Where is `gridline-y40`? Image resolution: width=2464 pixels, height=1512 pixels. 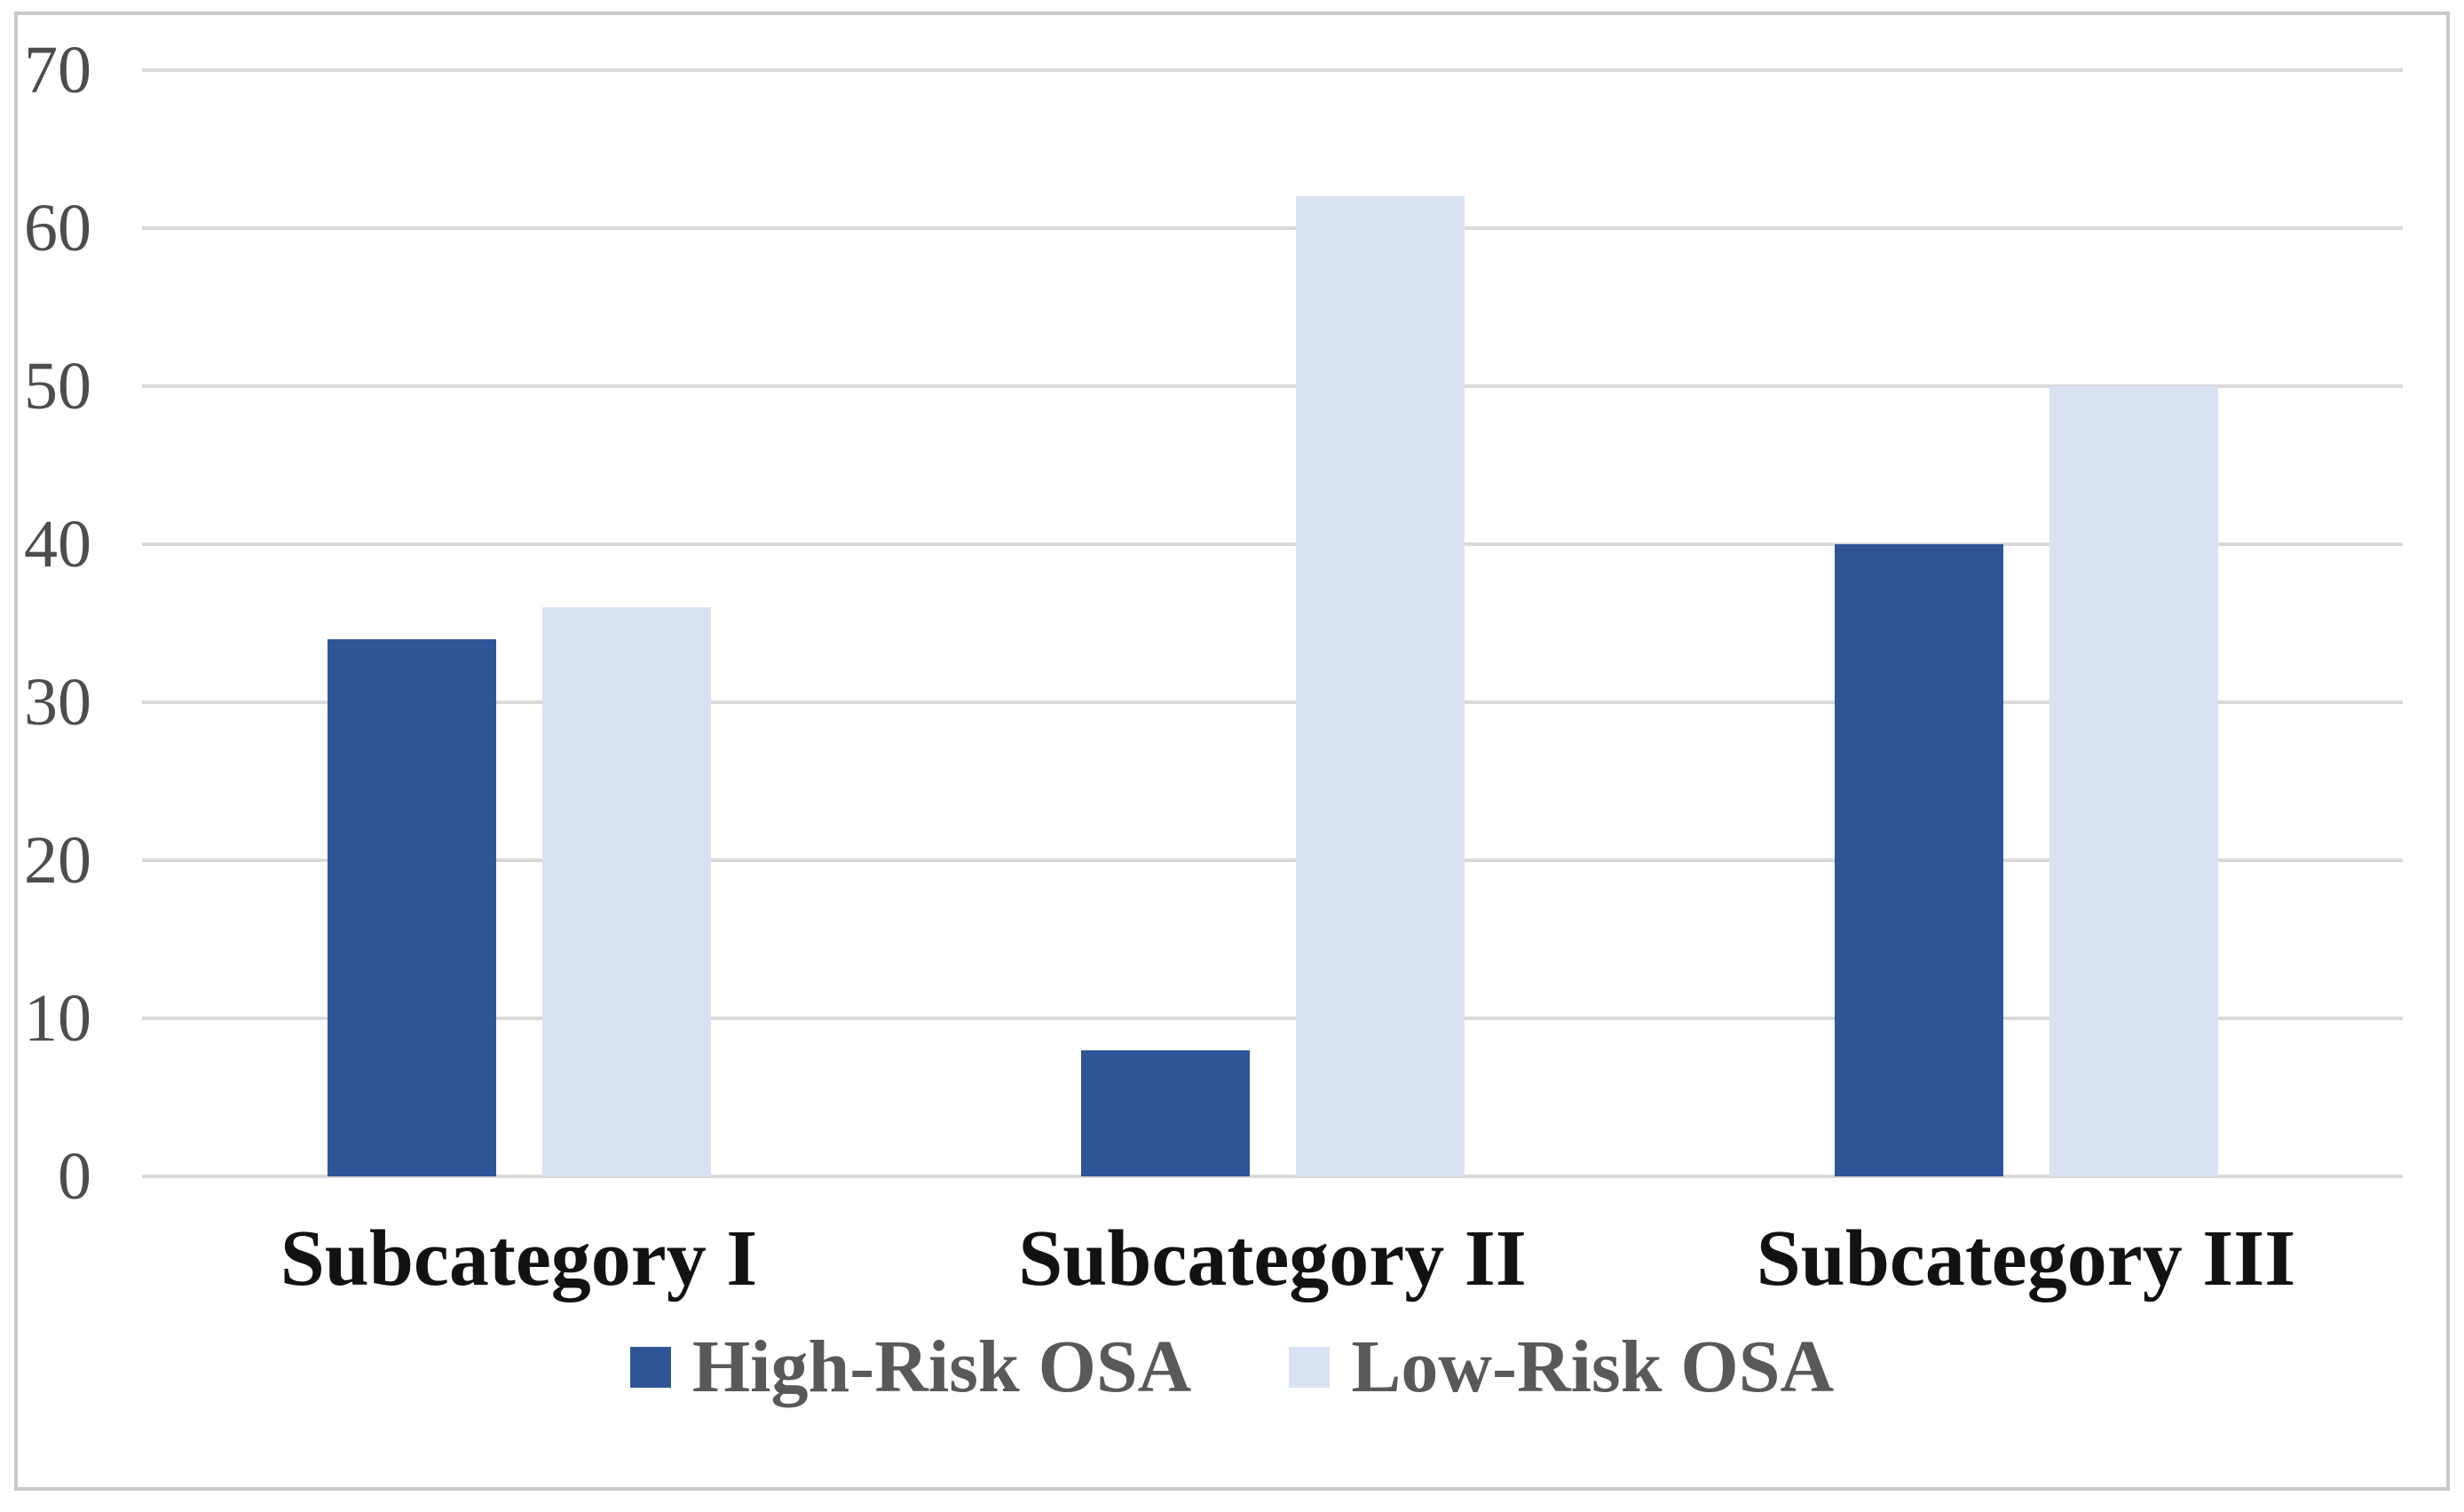
gridline-y40 is located at coordinates (1272, 544).